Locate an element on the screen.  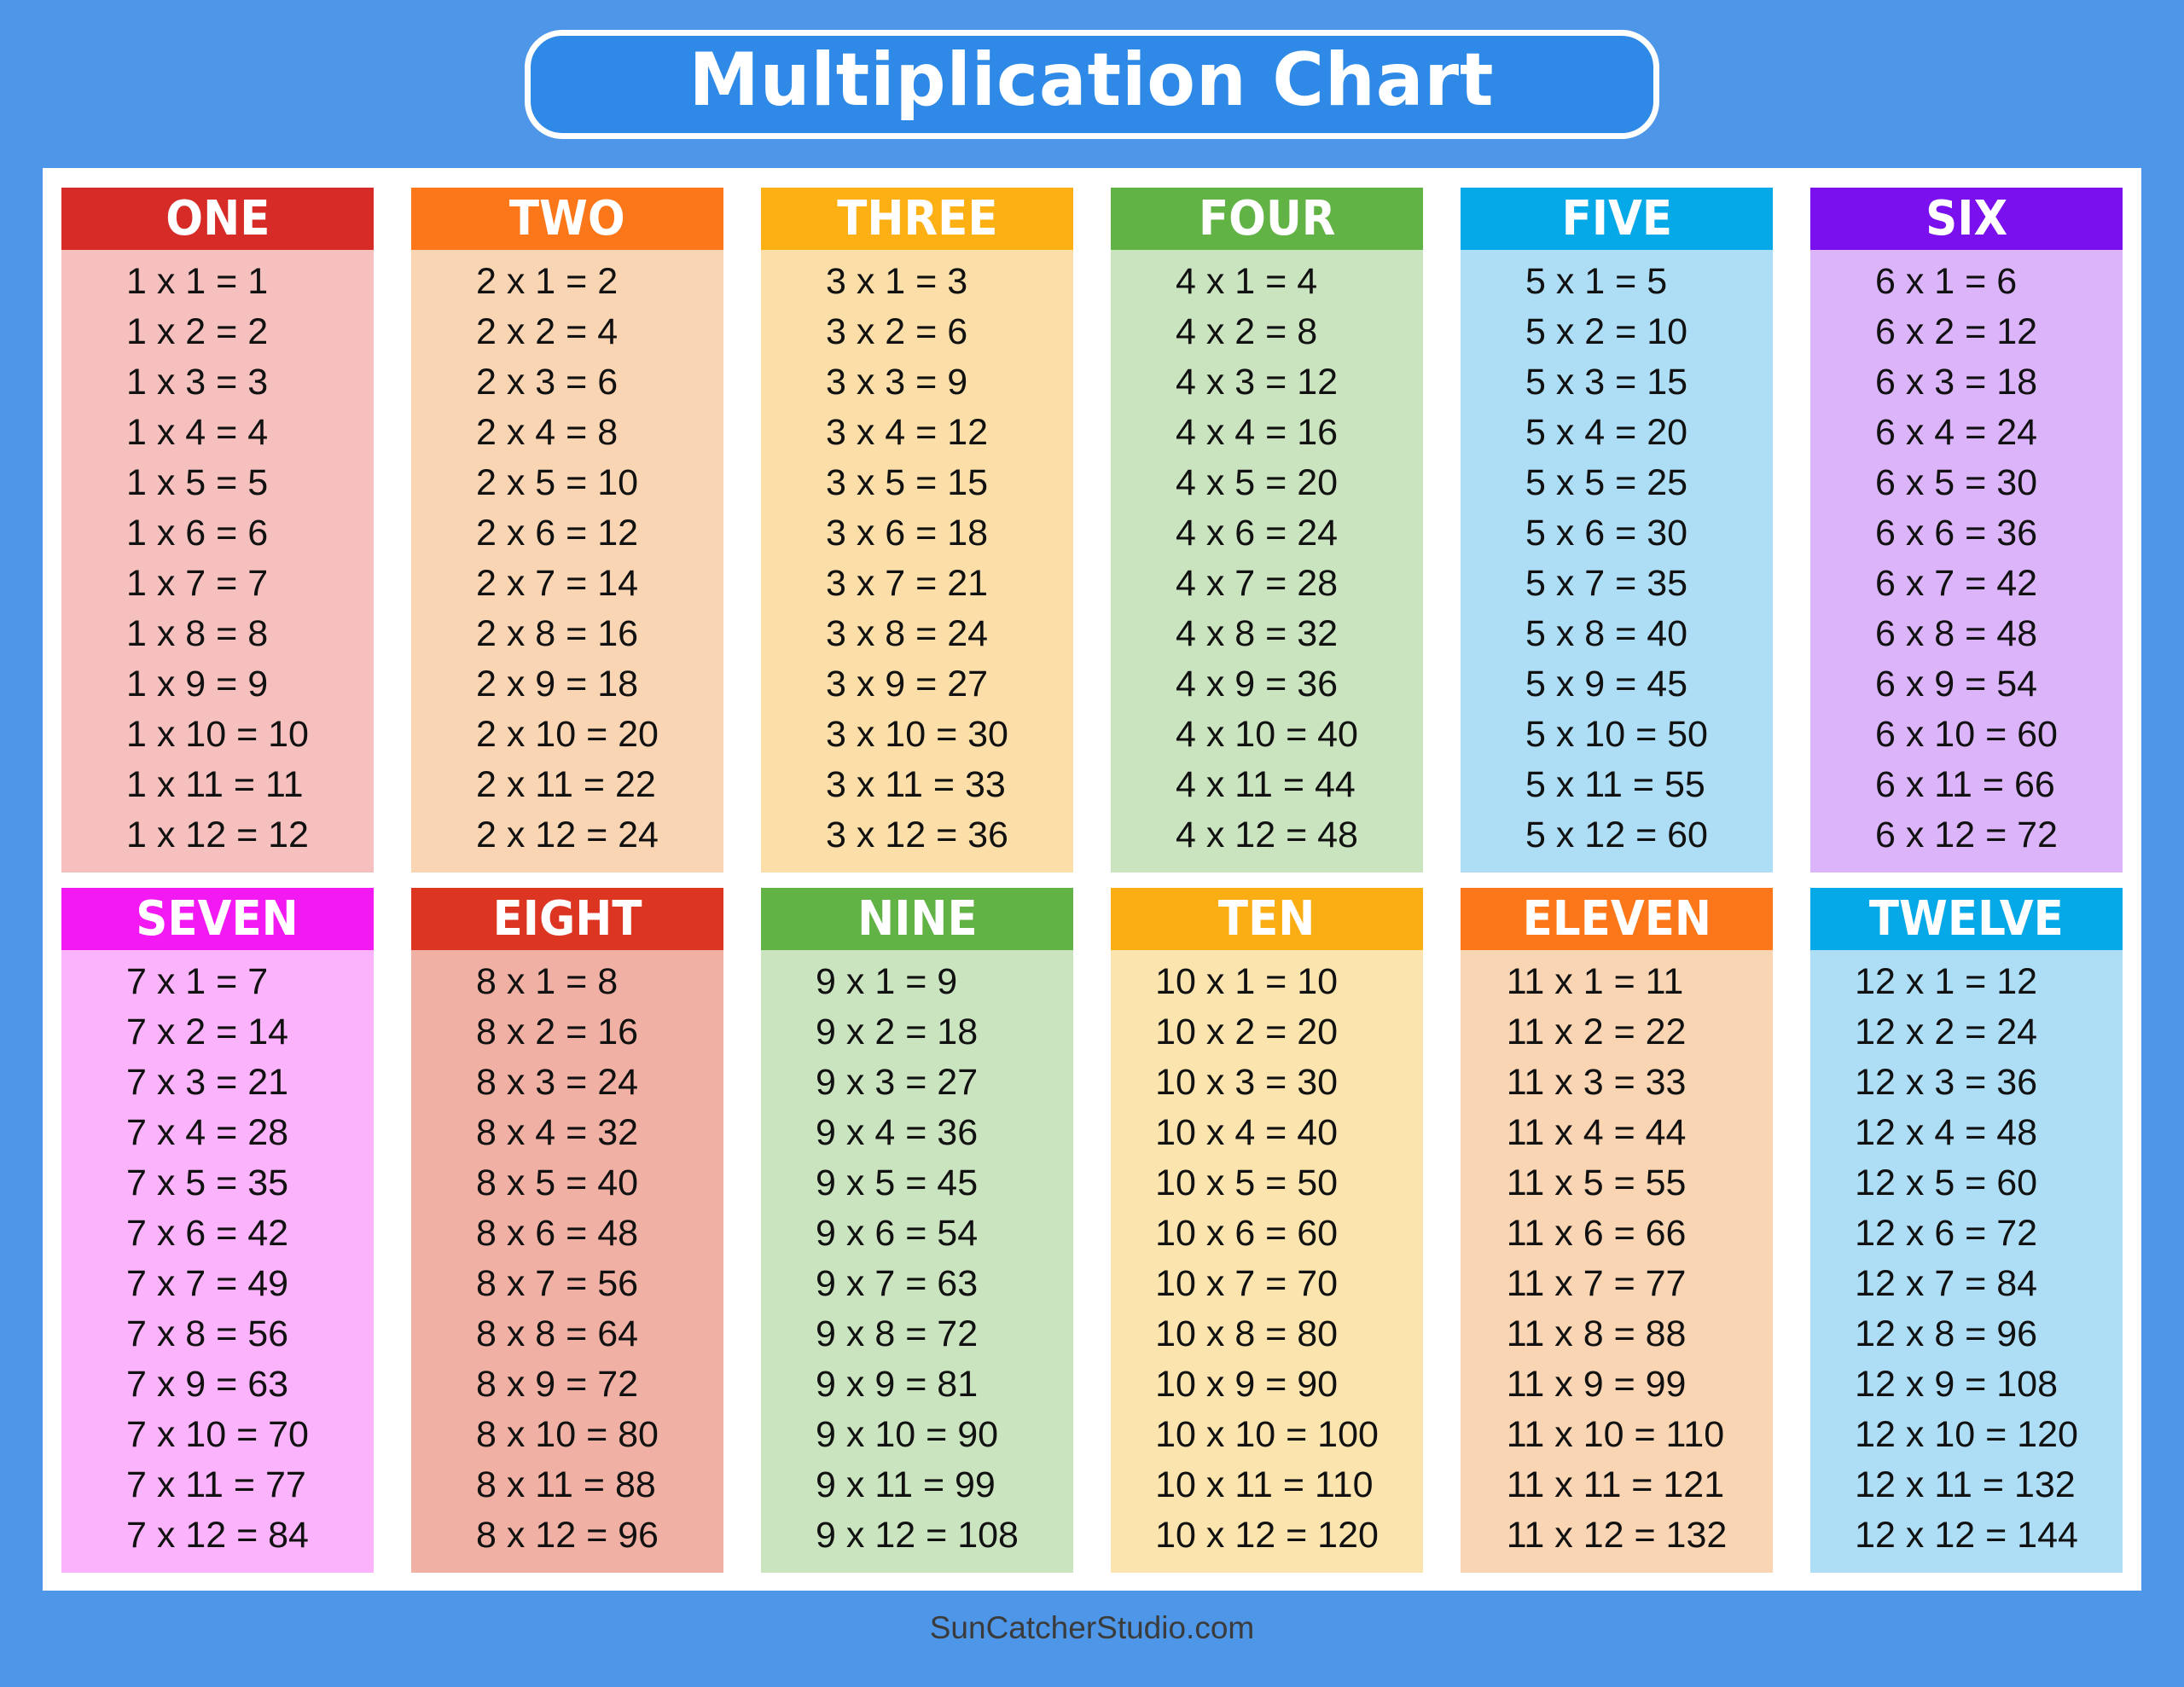
equation-row: 2 x 12 = 24 is located at coordinates (567, 835).